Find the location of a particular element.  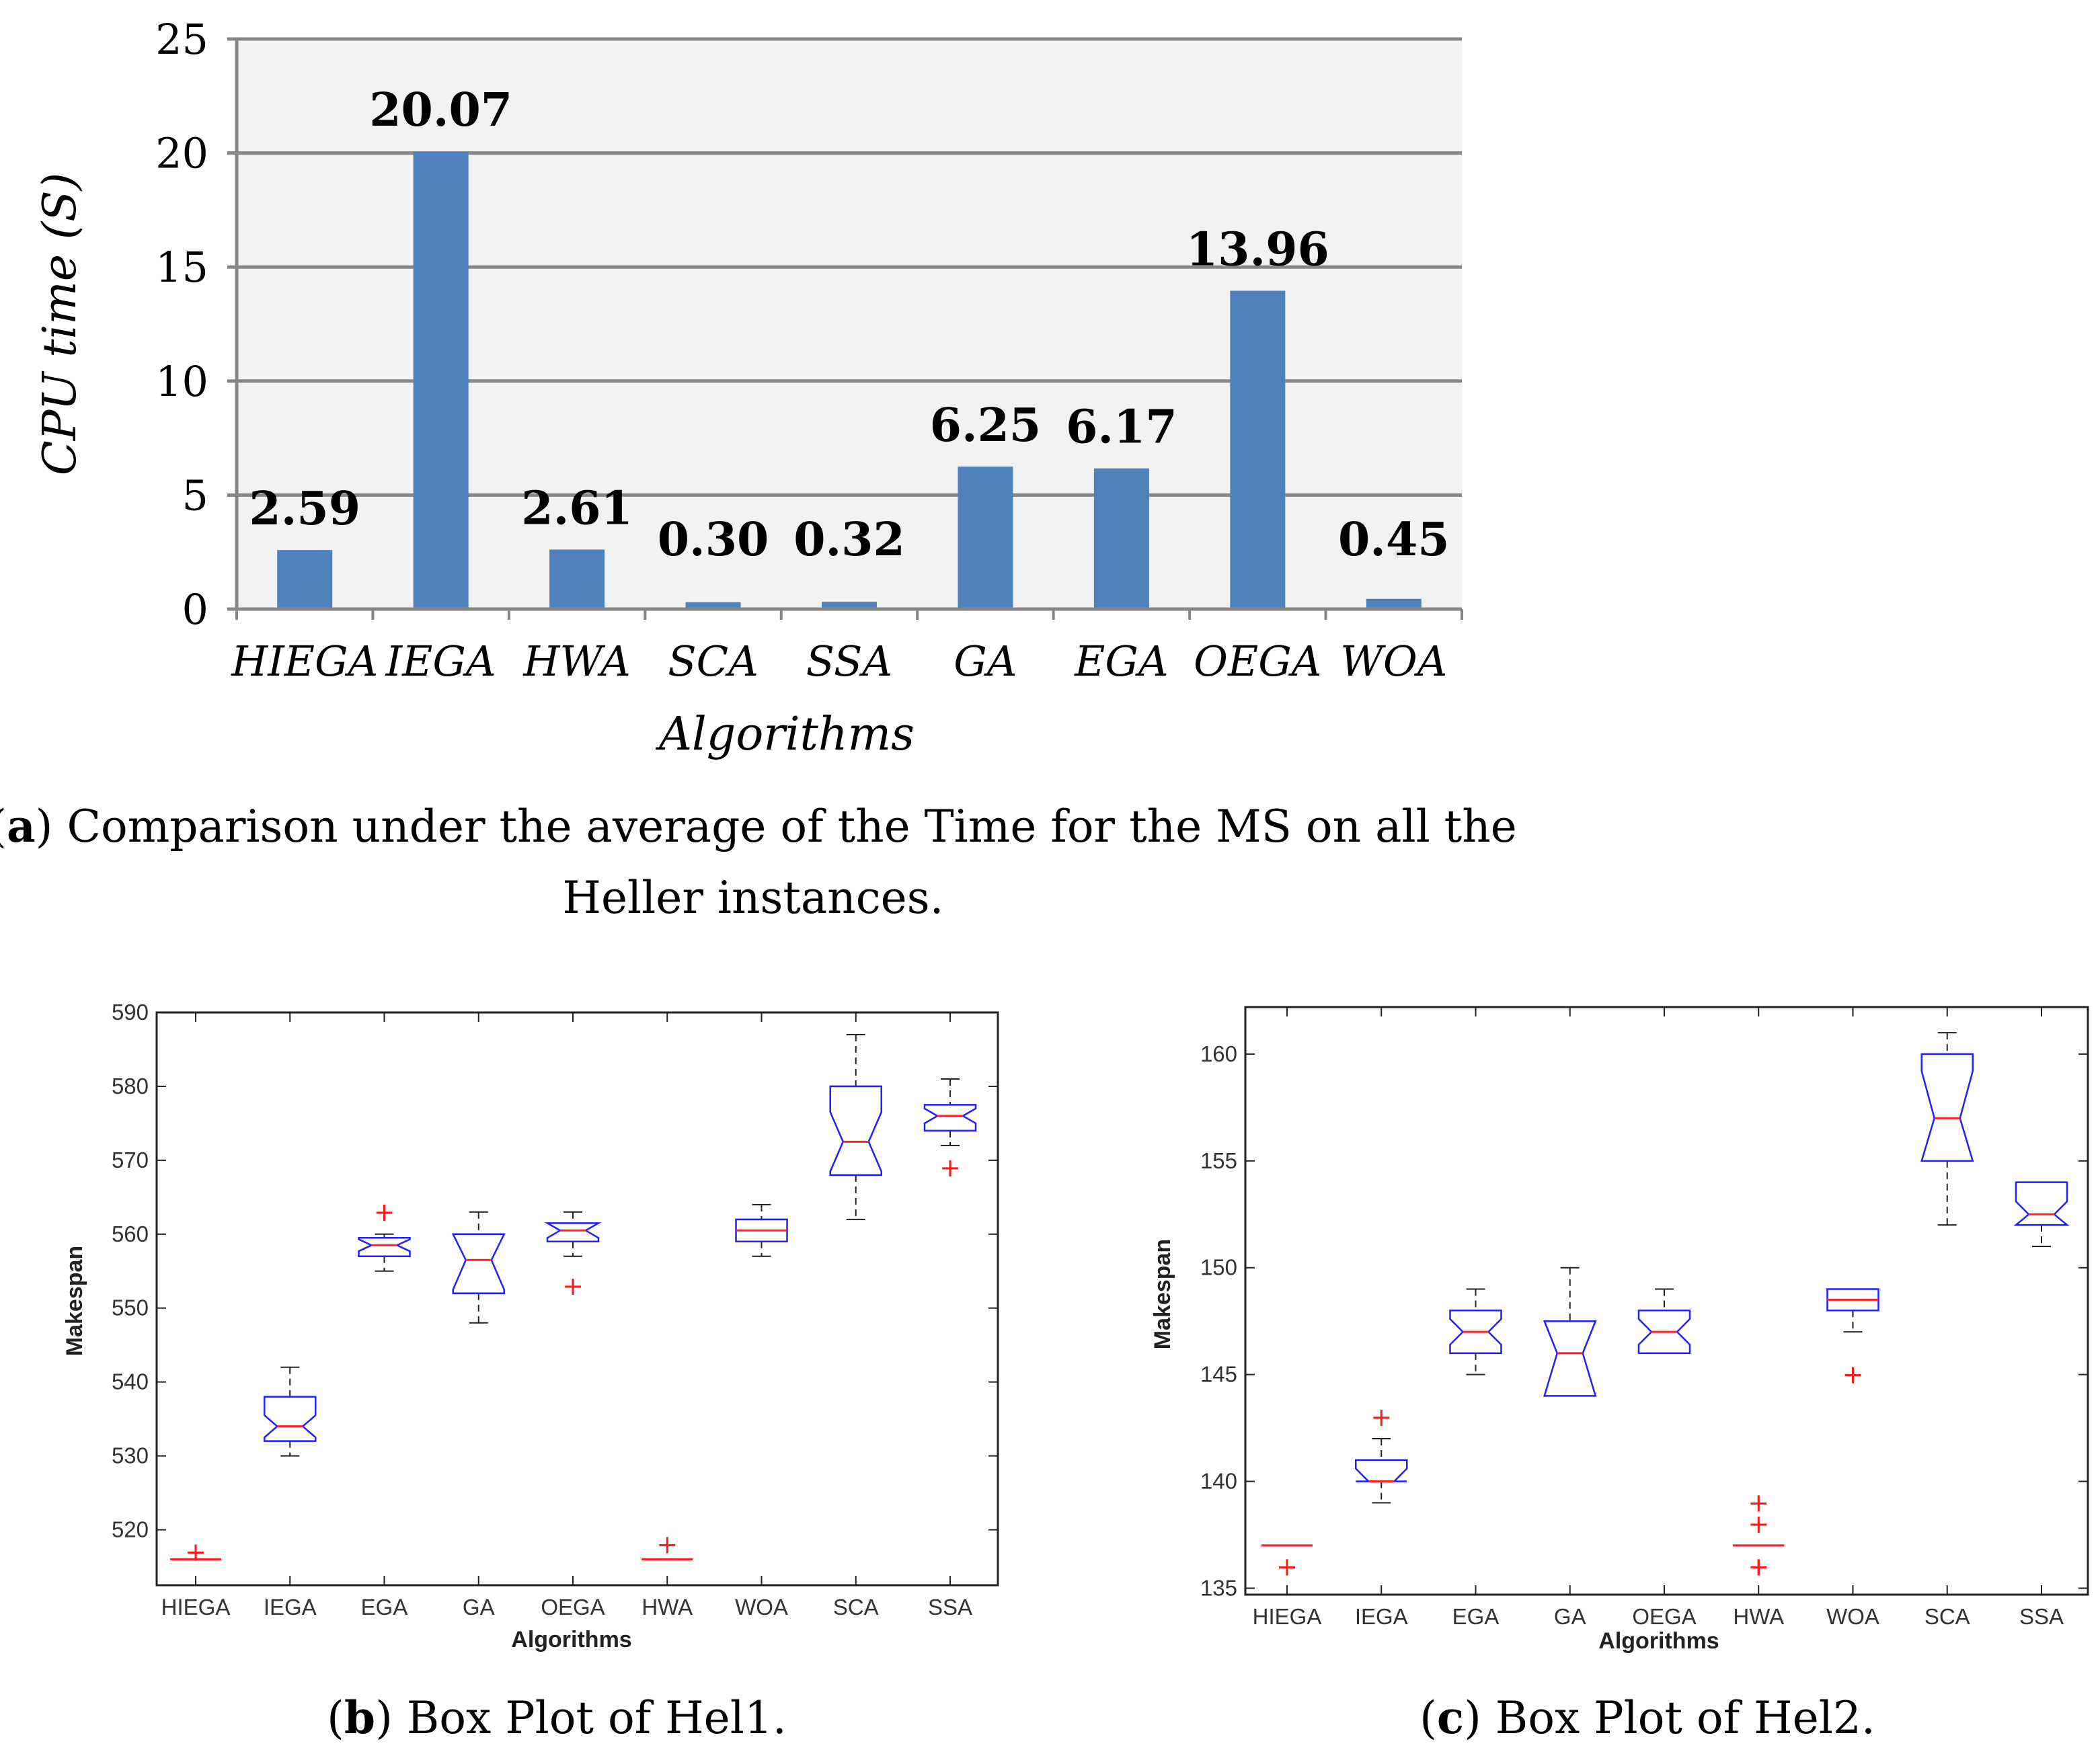

boxplot-hel1-category-label: IEGA is located at coordinates (290, 1607).